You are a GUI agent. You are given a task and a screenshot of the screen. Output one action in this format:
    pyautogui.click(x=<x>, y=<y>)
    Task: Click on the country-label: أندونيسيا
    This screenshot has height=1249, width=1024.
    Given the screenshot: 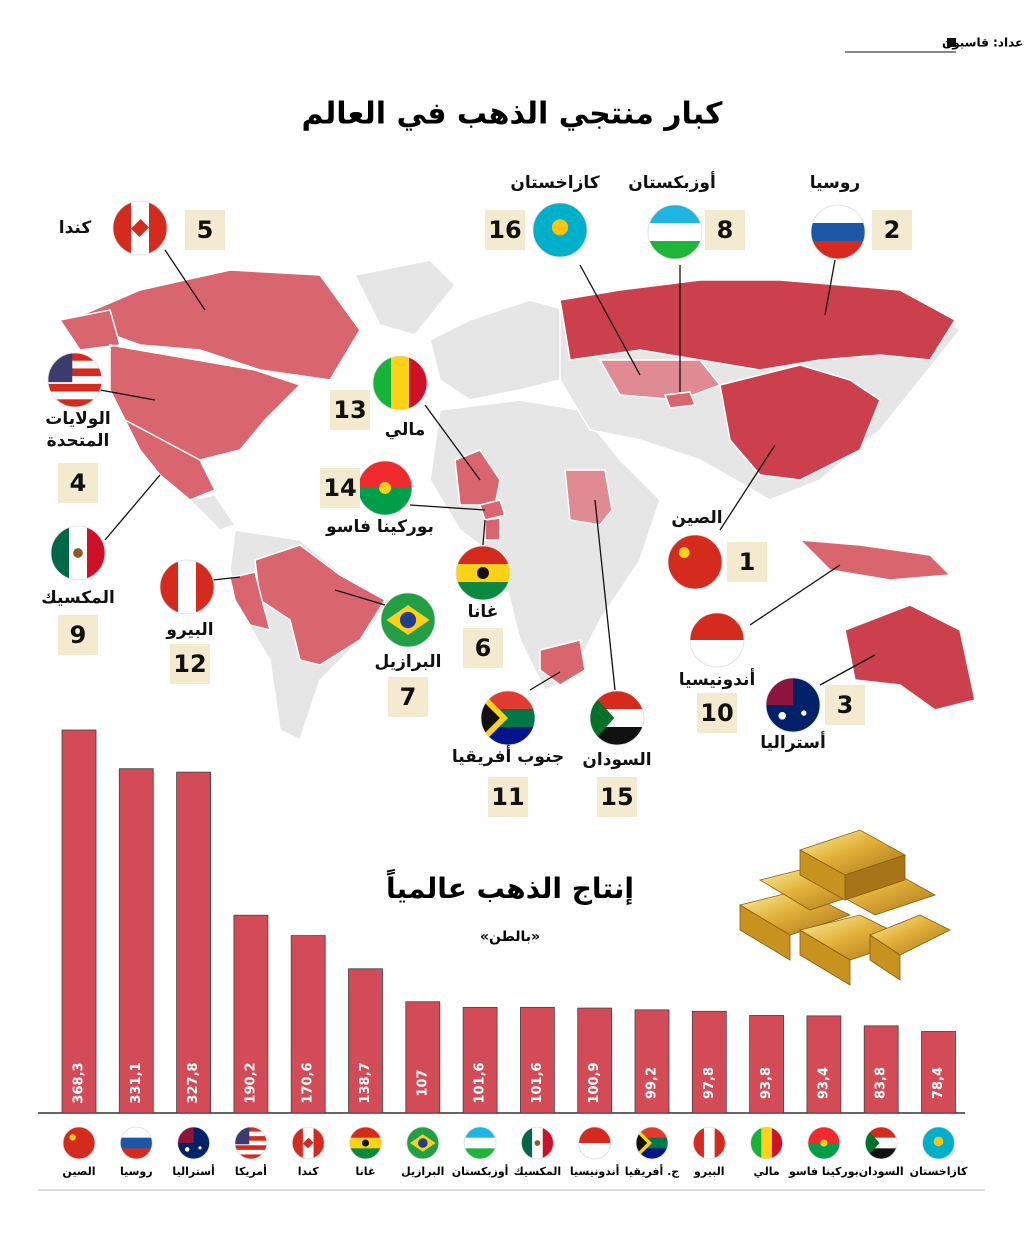 What is the action you would take?
    pyautogui.click(x=717, y=680)
    